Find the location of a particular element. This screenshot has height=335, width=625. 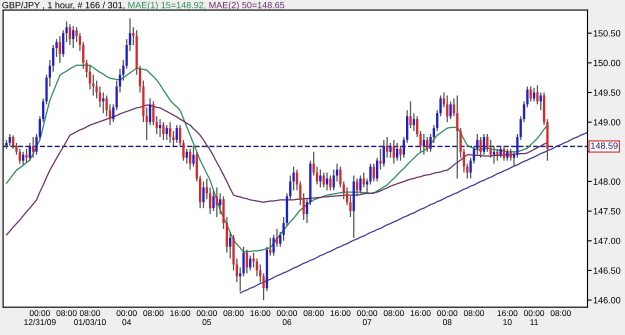

x-tick-label: 00:00 12/31/09 is located at coordinates (40, 318).